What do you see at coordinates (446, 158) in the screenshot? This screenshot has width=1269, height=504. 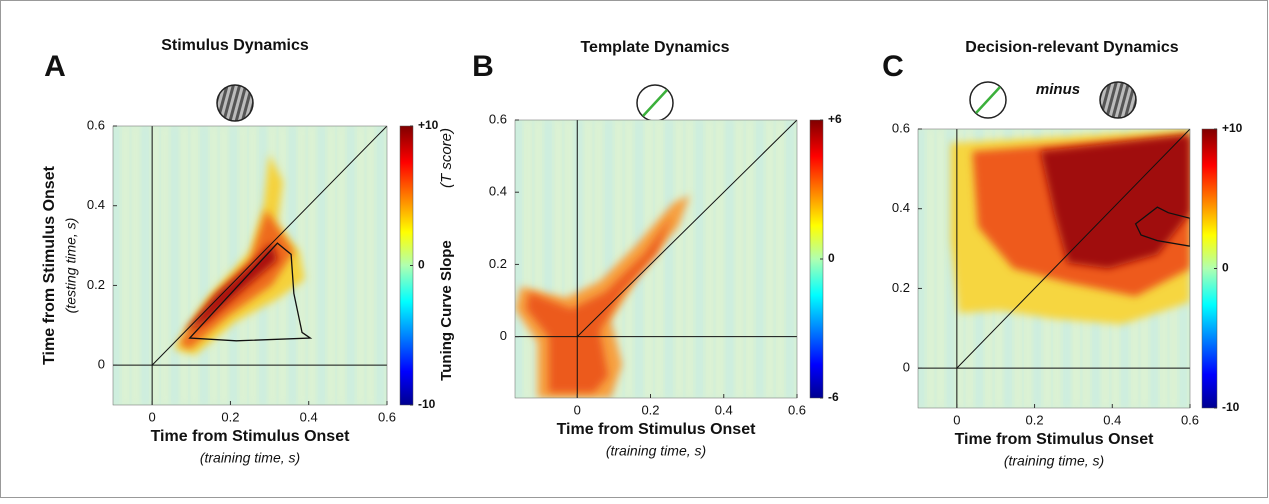 I see `colorbar-sublabel: (T score)` at bounding box center [446, 158].